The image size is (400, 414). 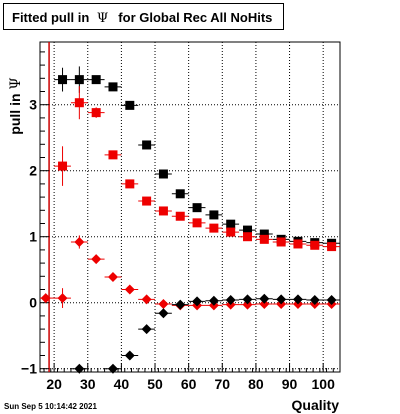 I want to click on title-suffix: for Global Rec All NoHits, so click(x=195, y=17).